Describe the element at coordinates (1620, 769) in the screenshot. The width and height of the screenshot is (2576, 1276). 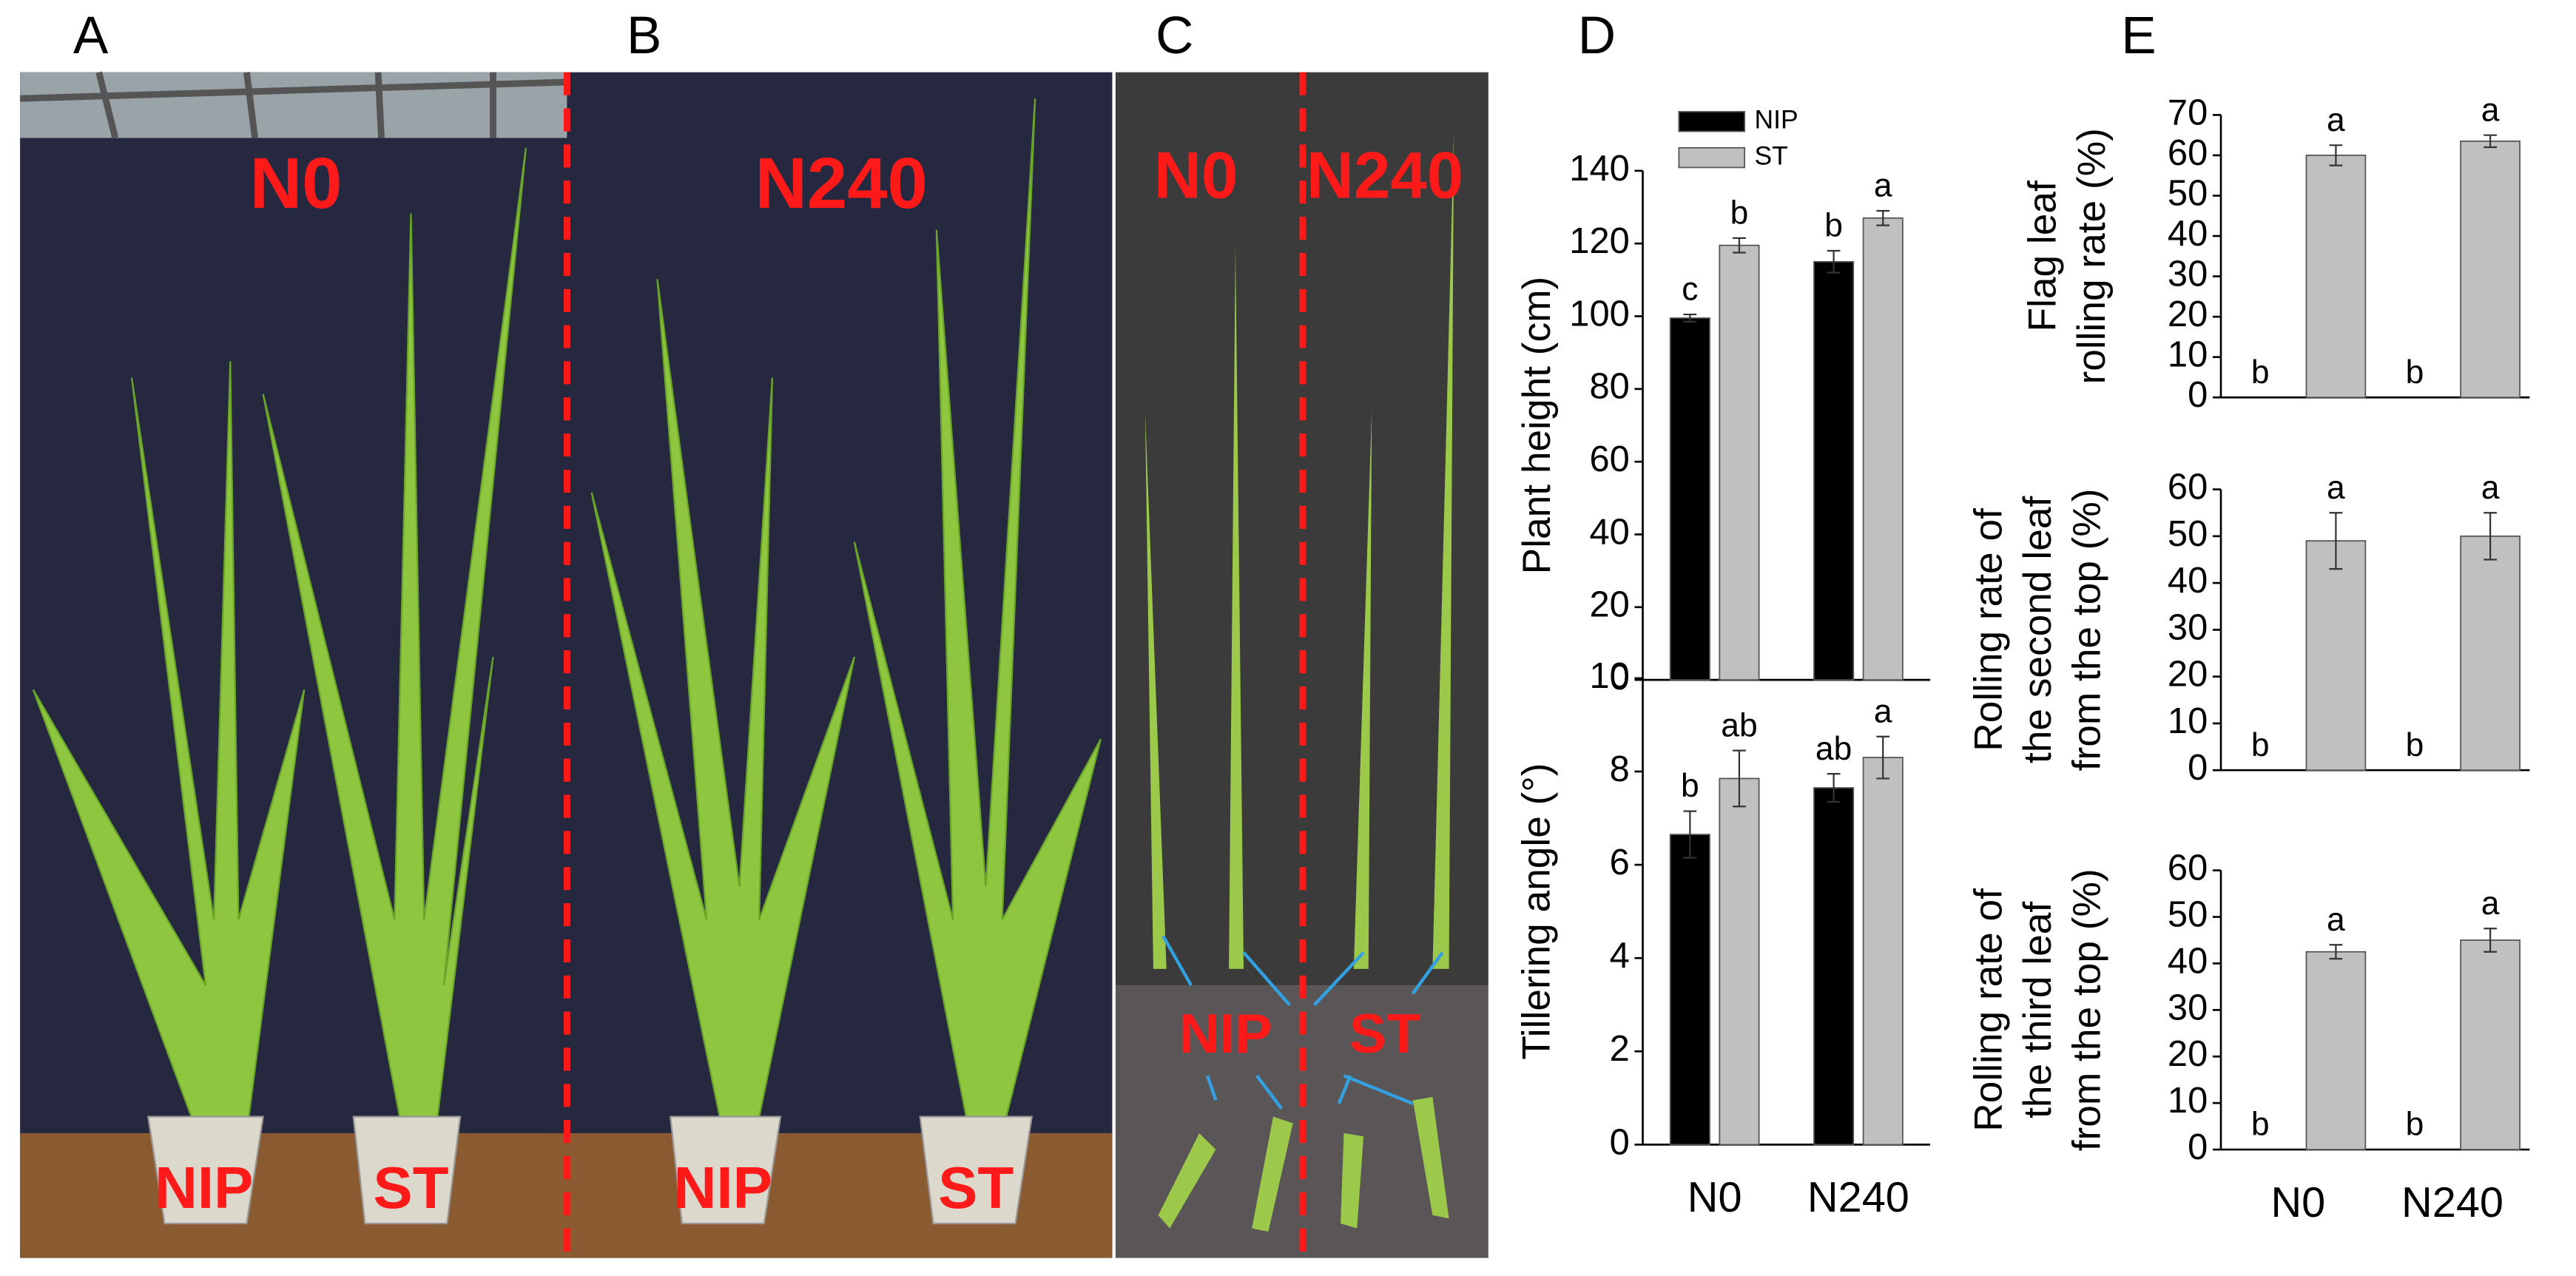
I see `y-tick-label: 8` at that location.